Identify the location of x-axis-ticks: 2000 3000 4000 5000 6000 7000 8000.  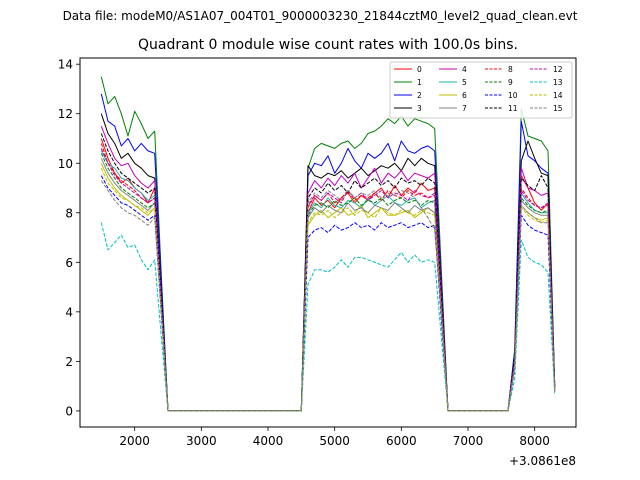
(334, 437).